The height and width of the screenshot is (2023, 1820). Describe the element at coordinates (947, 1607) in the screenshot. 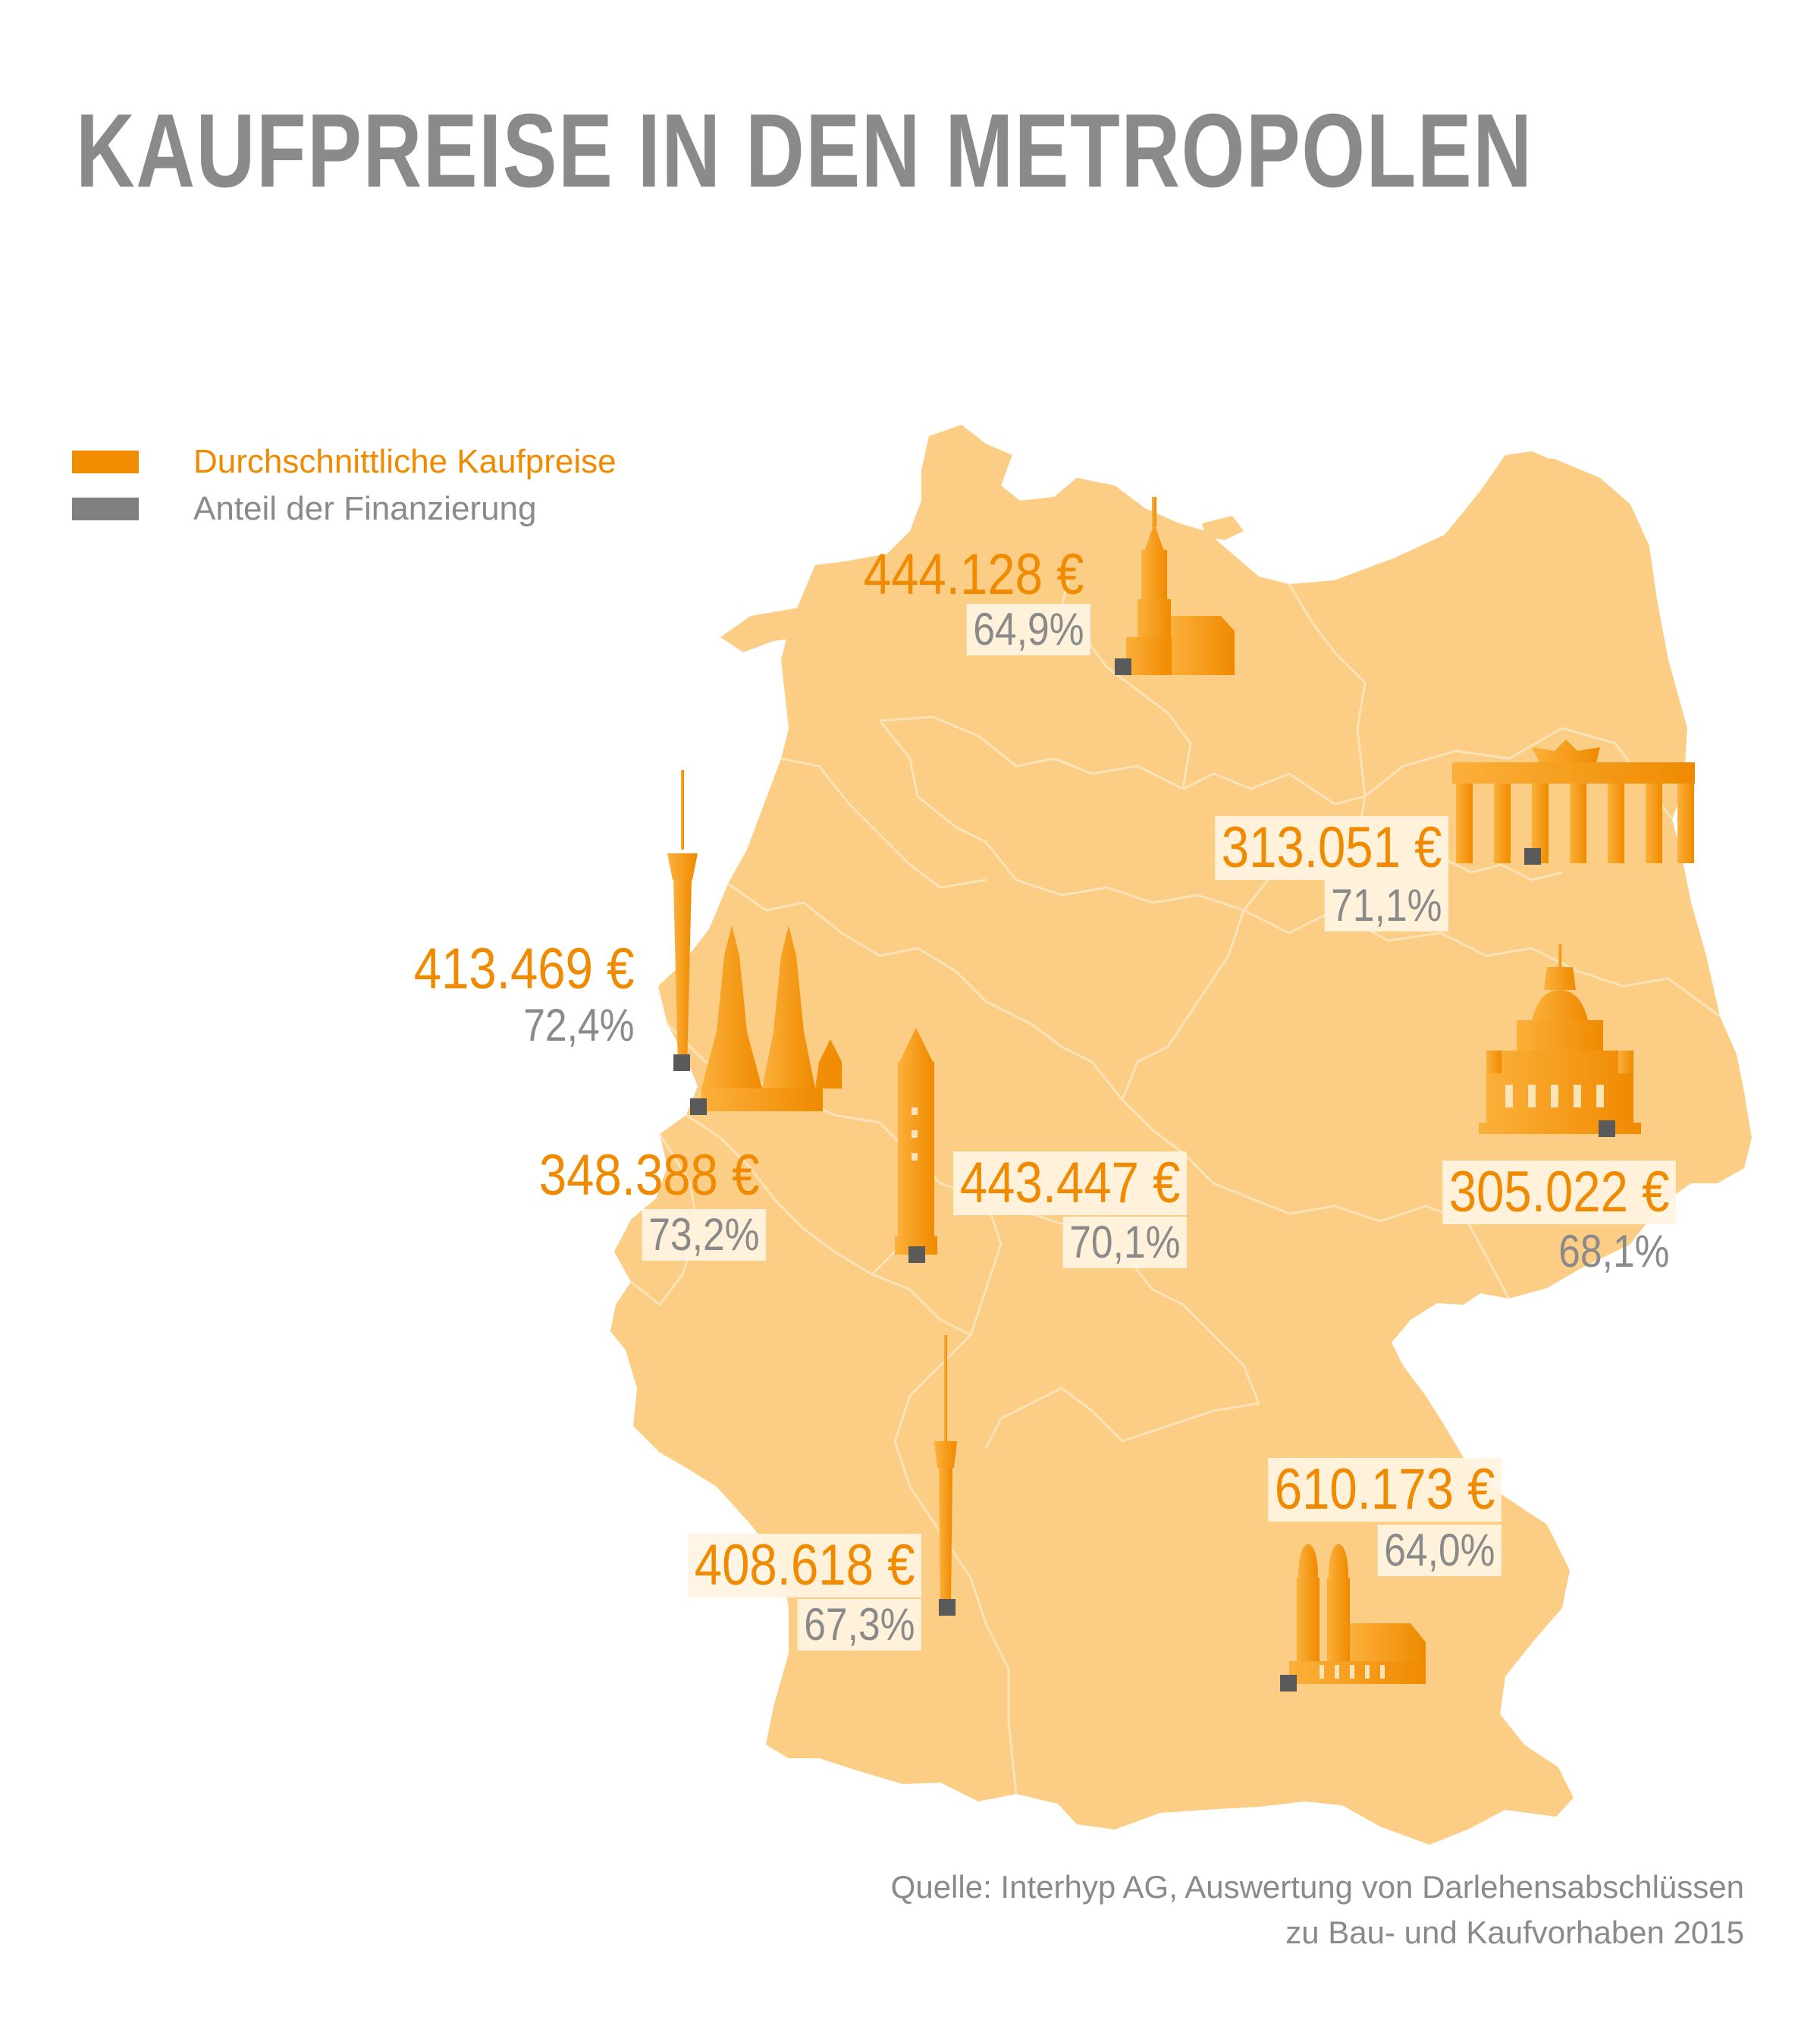

I see `marker-stuttgart` at that location.